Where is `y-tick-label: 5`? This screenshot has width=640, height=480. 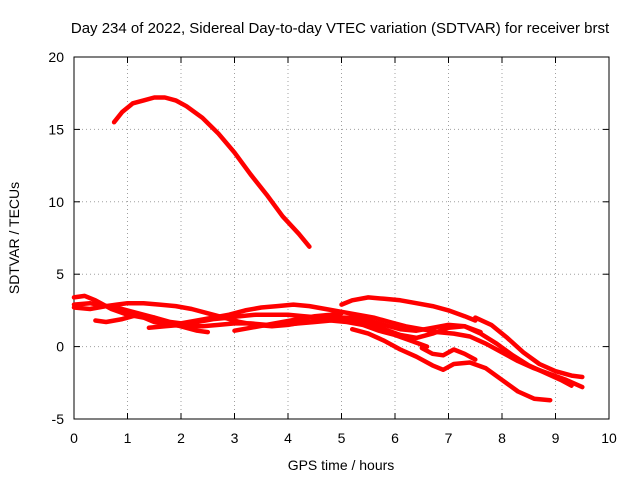 y-tick-label: 5 is located at coordinates (60, 274).